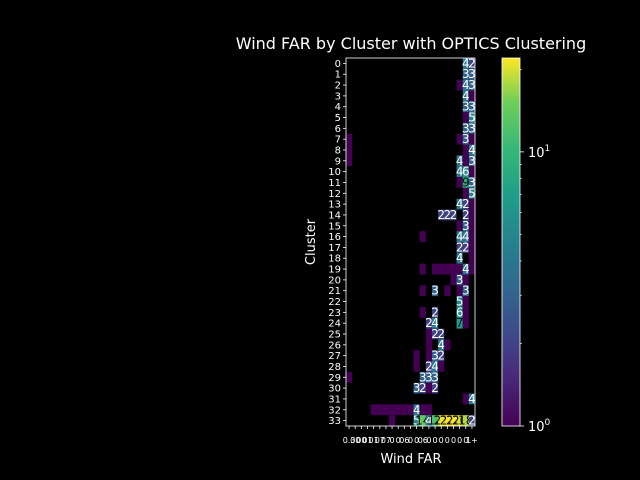 The image size is (640, 480). I want to click on y-tick-label: 12, so click(334, 194).